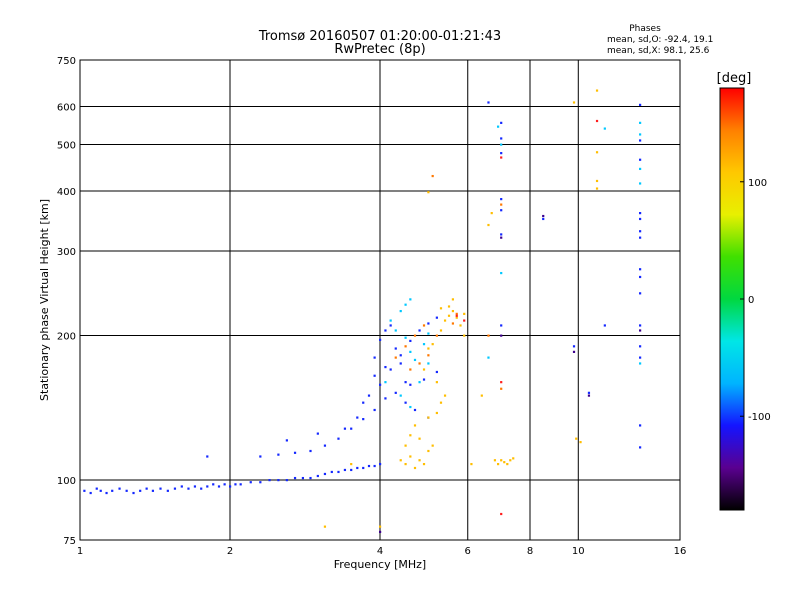 The height and width of the screenshot is (600, 800). What do you see at coordinates (759, 417) in the screenshot?
I see `colorbar-tick-label: -100` at bounding box center [759, 417].